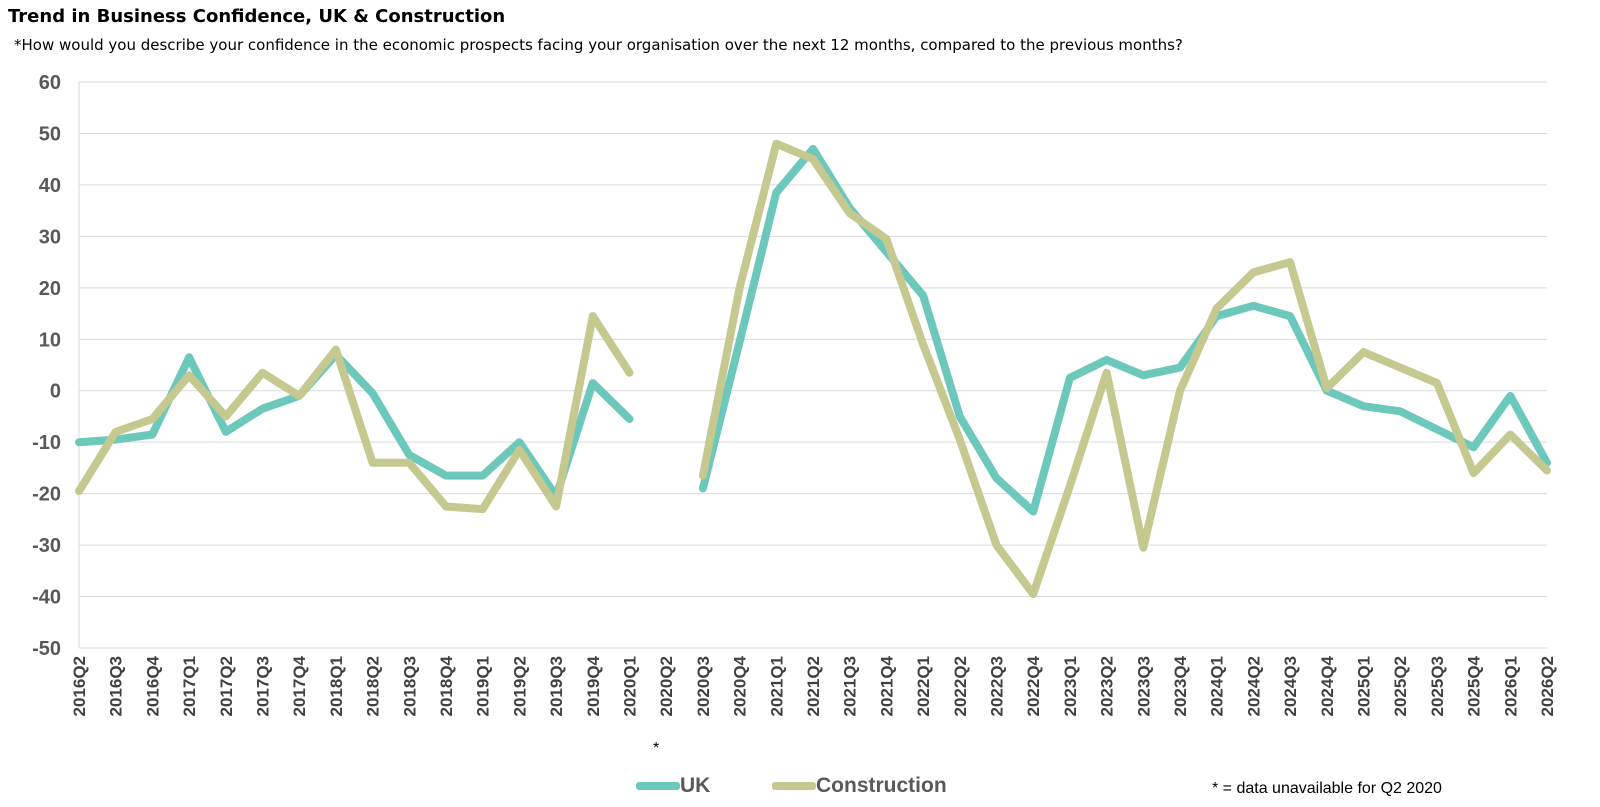 This screenshot has height=807, width=1600. Describe the element at coordinates (519, 686) in the screenshot. I see `x-tick-label: 2019Q2` at that location.